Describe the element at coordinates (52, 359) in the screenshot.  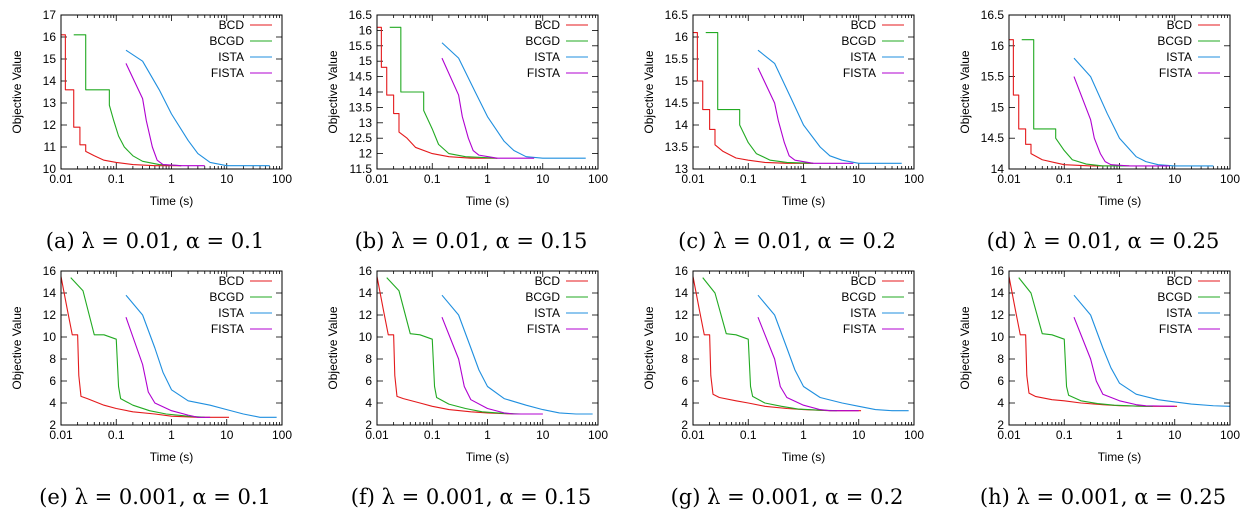
I see `y-tick-label: 8` at that location.